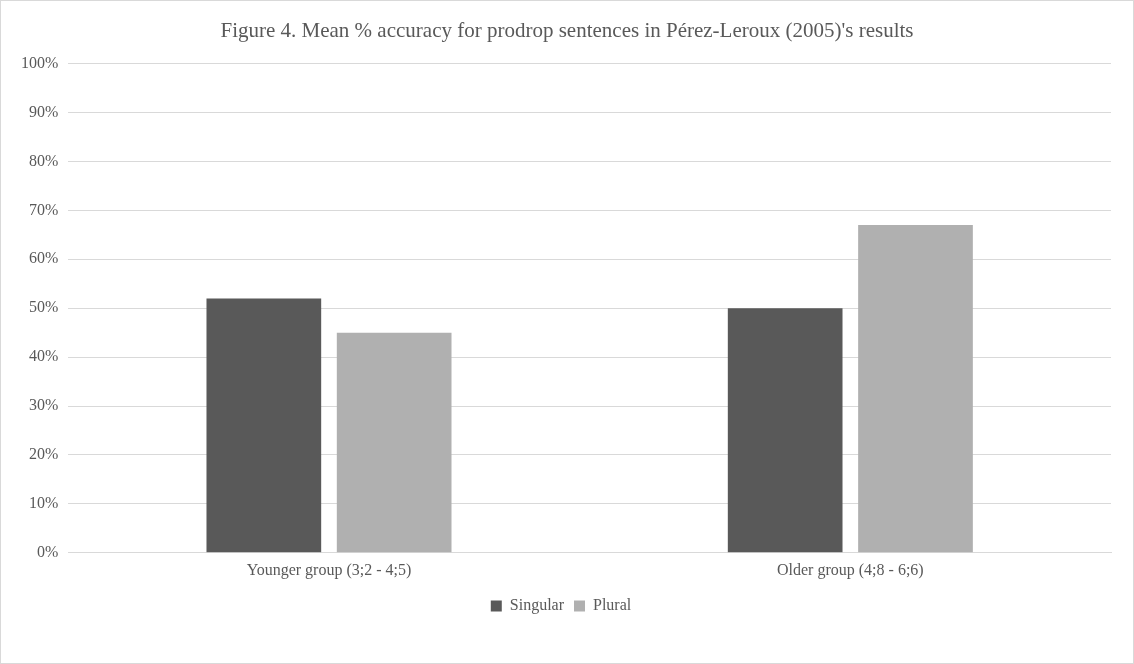 The image size is (1134, 664). What do you see at coordinates (40, 62) in the screenshot?
I see `y-tick-label: 100%` at bounding box center [40, 62].